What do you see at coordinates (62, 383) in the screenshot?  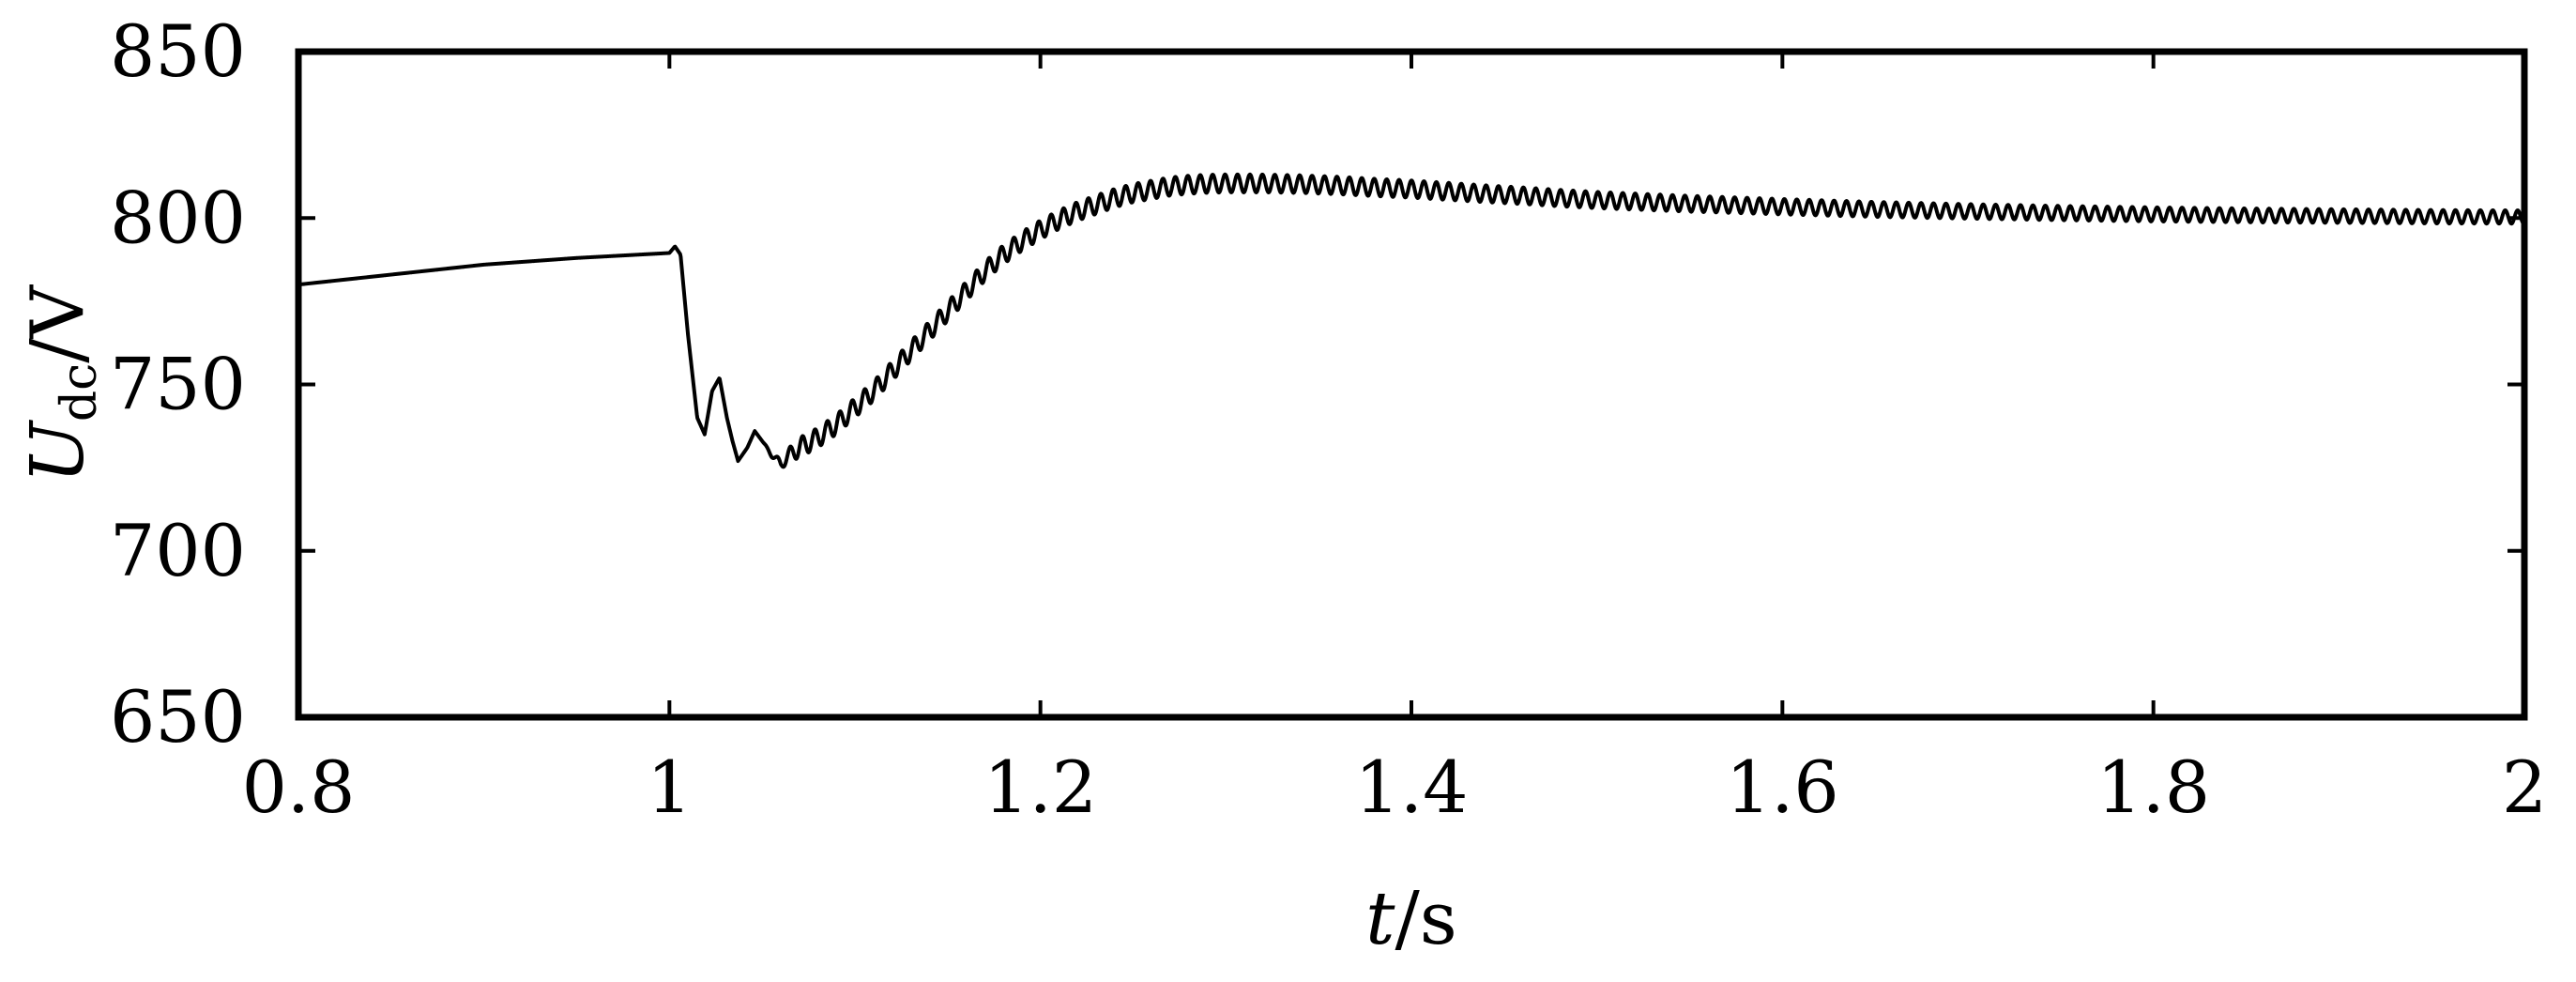 I see `y-axis-label: Udc/V` at bounding box center [62, 383].